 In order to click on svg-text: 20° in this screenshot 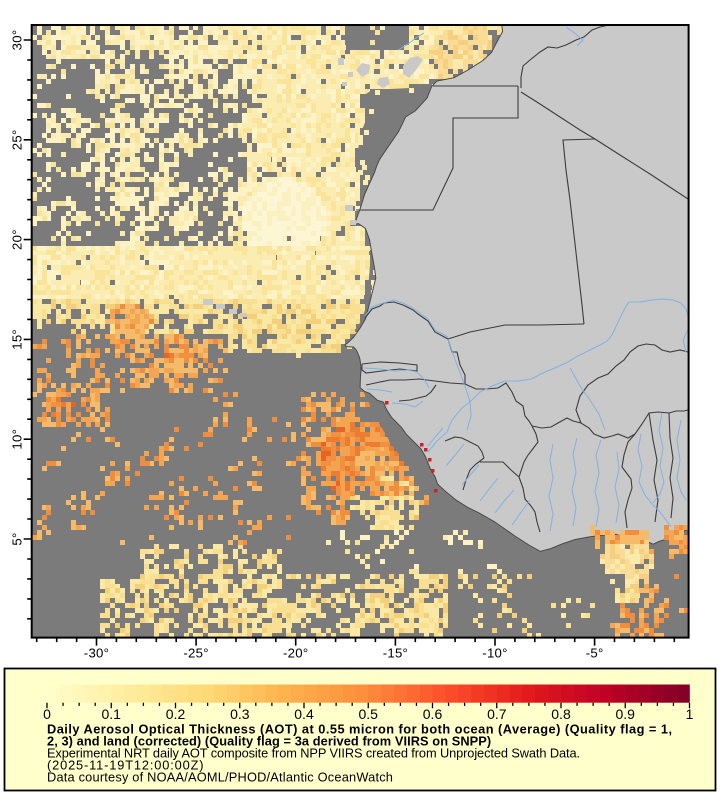, I will do `click(17, 239)`.